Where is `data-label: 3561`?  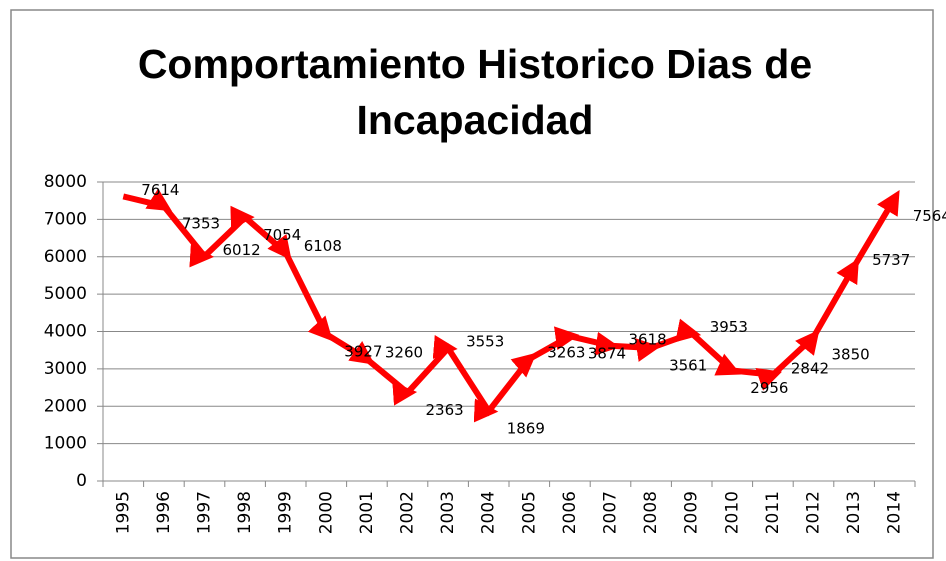
data-label: 3561 is located at coordinates (688, 365).